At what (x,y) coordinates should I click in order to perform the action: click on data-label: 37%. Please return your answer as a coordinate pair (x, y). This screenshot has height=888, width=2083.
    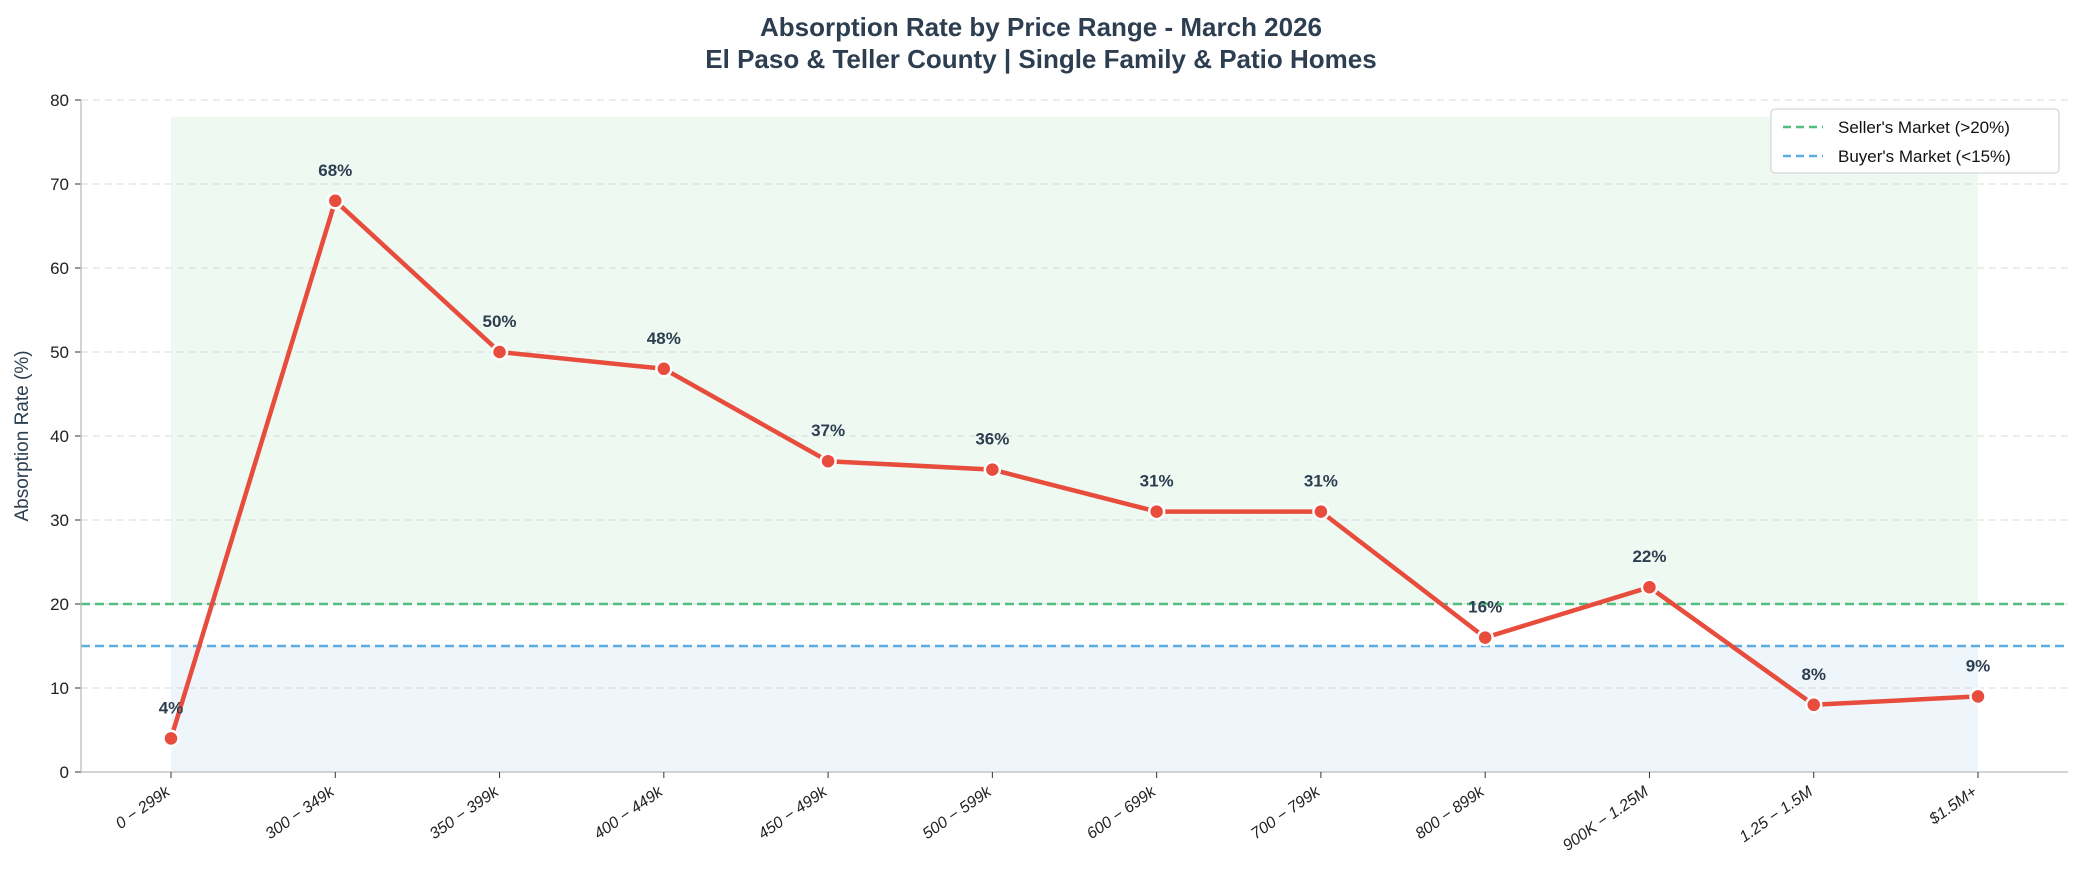
    Looking at the image, I should click on (828, 430).